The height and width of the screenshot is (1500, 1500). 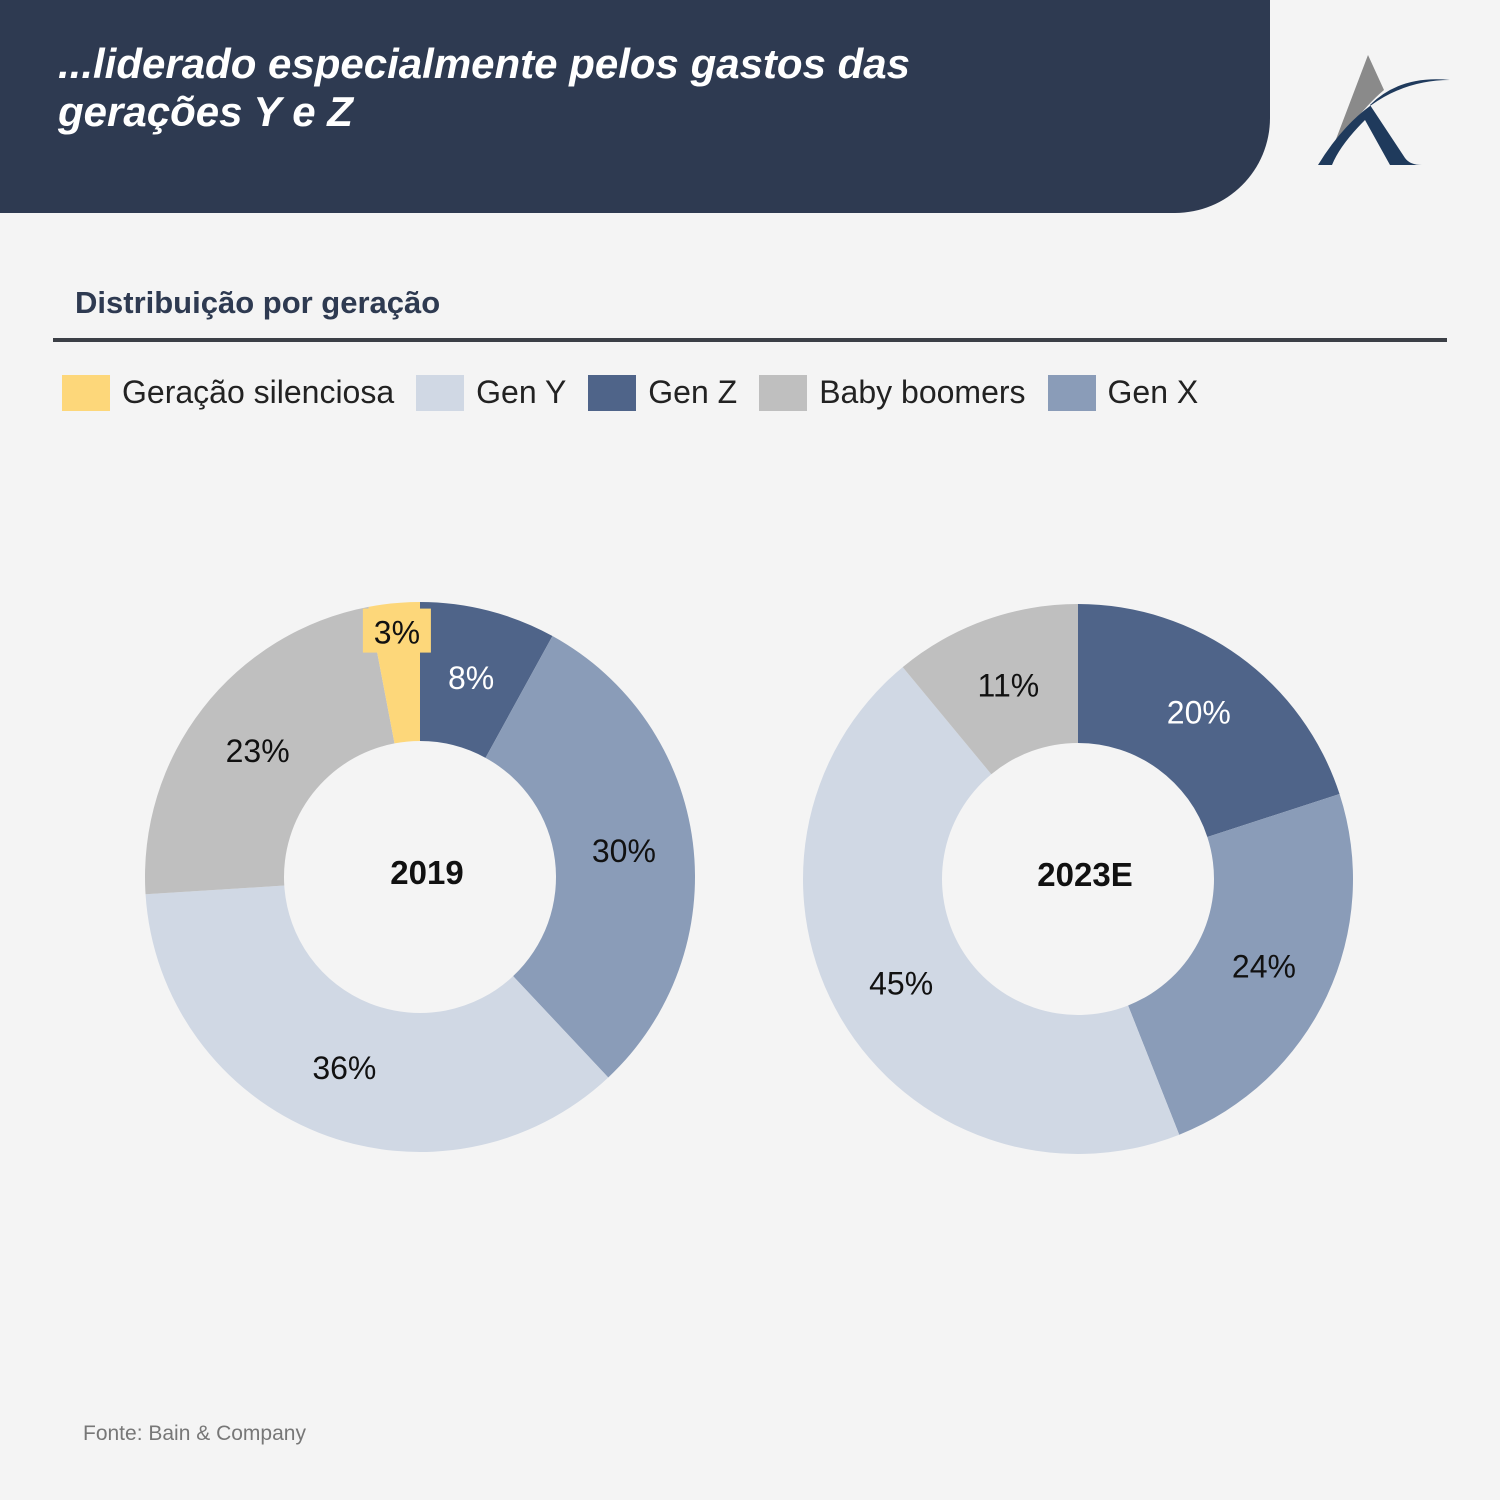 I want to click on company-logo-icon, so click(x=1384, y=110).